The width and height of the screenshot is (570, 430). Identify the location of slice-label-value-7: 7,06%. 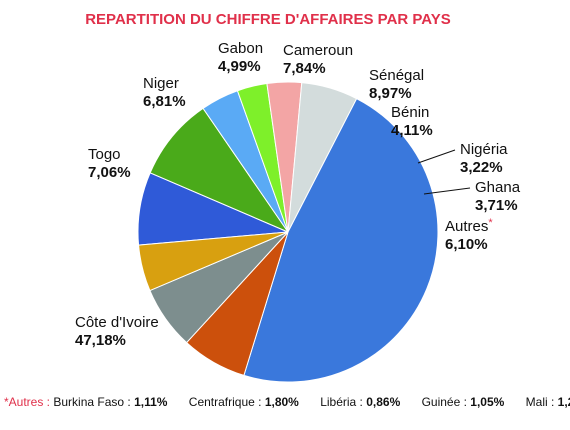
(109, 172).